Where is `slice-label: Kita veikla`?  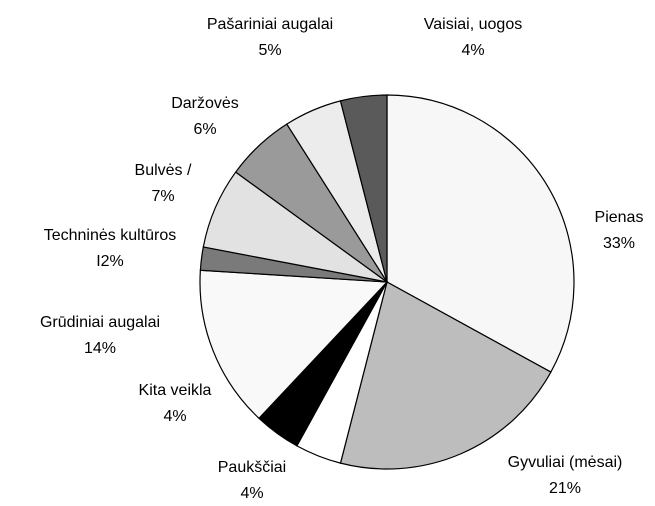 slice-label: Kita veikla is located at coordinates (175, 390).